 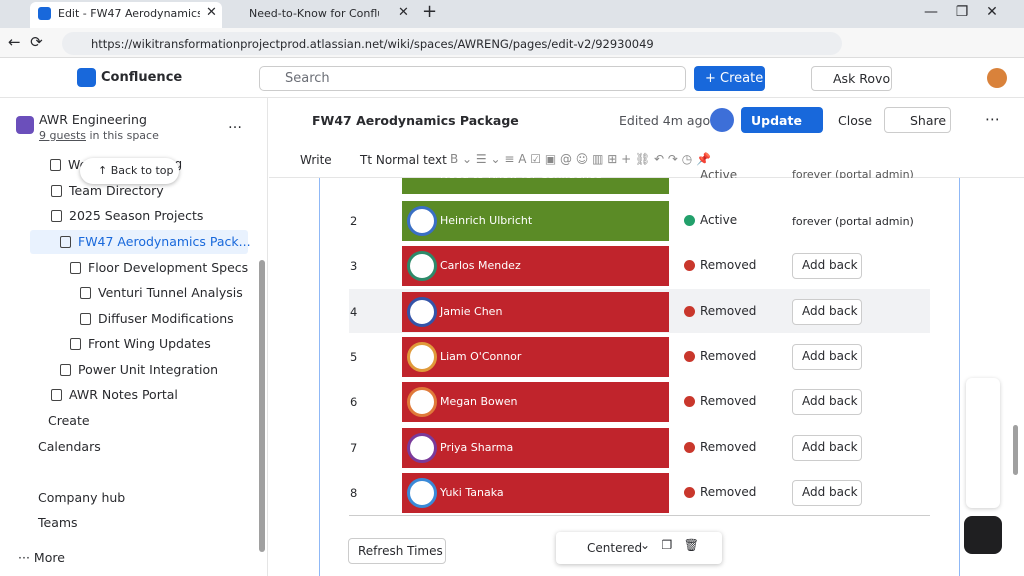 What do you see at coordinates (853, 221) in the screenshot?
I see `expiry: forever (portal admin)` at bounding box center [853, 221].